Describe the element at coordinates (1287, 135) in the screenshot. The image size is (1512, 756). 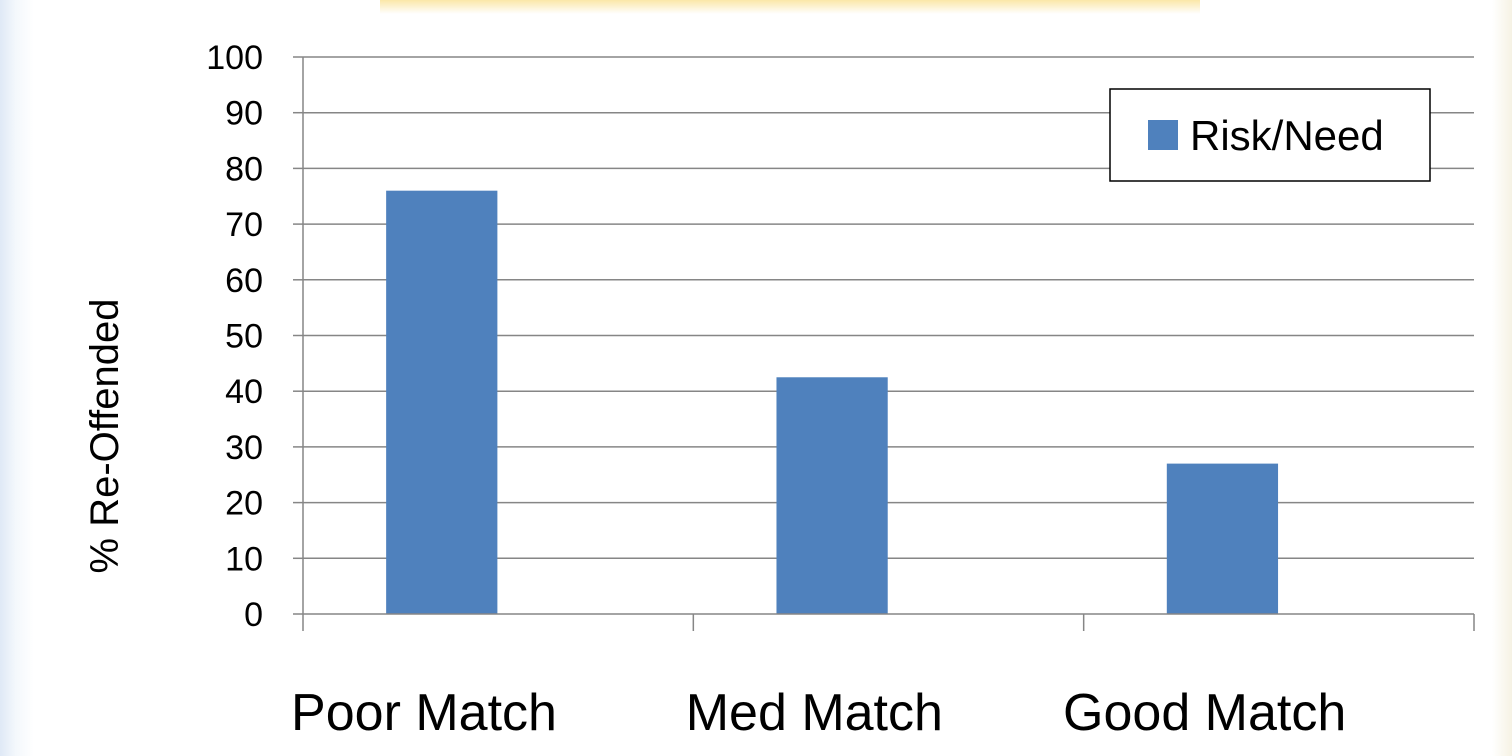
I see `legend-label: Risk/Need` at that location.